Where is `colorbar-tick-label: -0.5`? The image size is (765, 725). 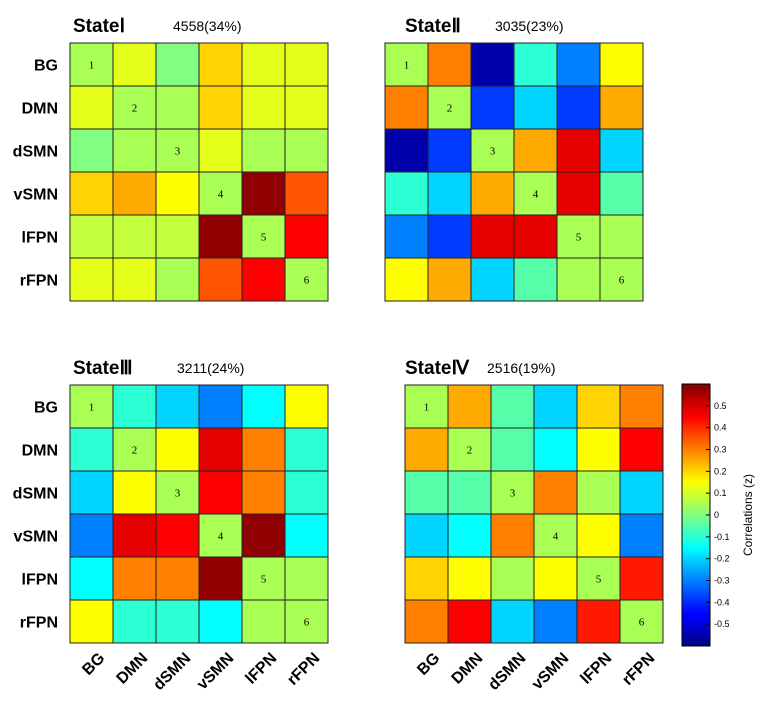
colorbar-tick-label: -0.5 is located at coordinates (722, 624).